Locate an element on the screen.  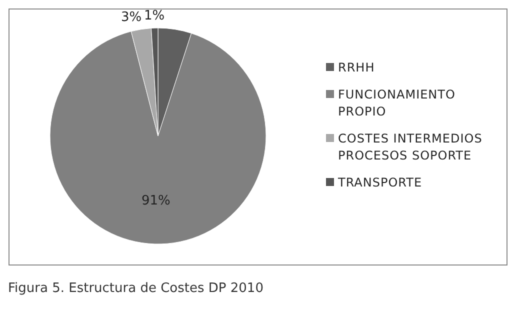
legend-label: TRANSPORTE is located at coordinates (379, 182).